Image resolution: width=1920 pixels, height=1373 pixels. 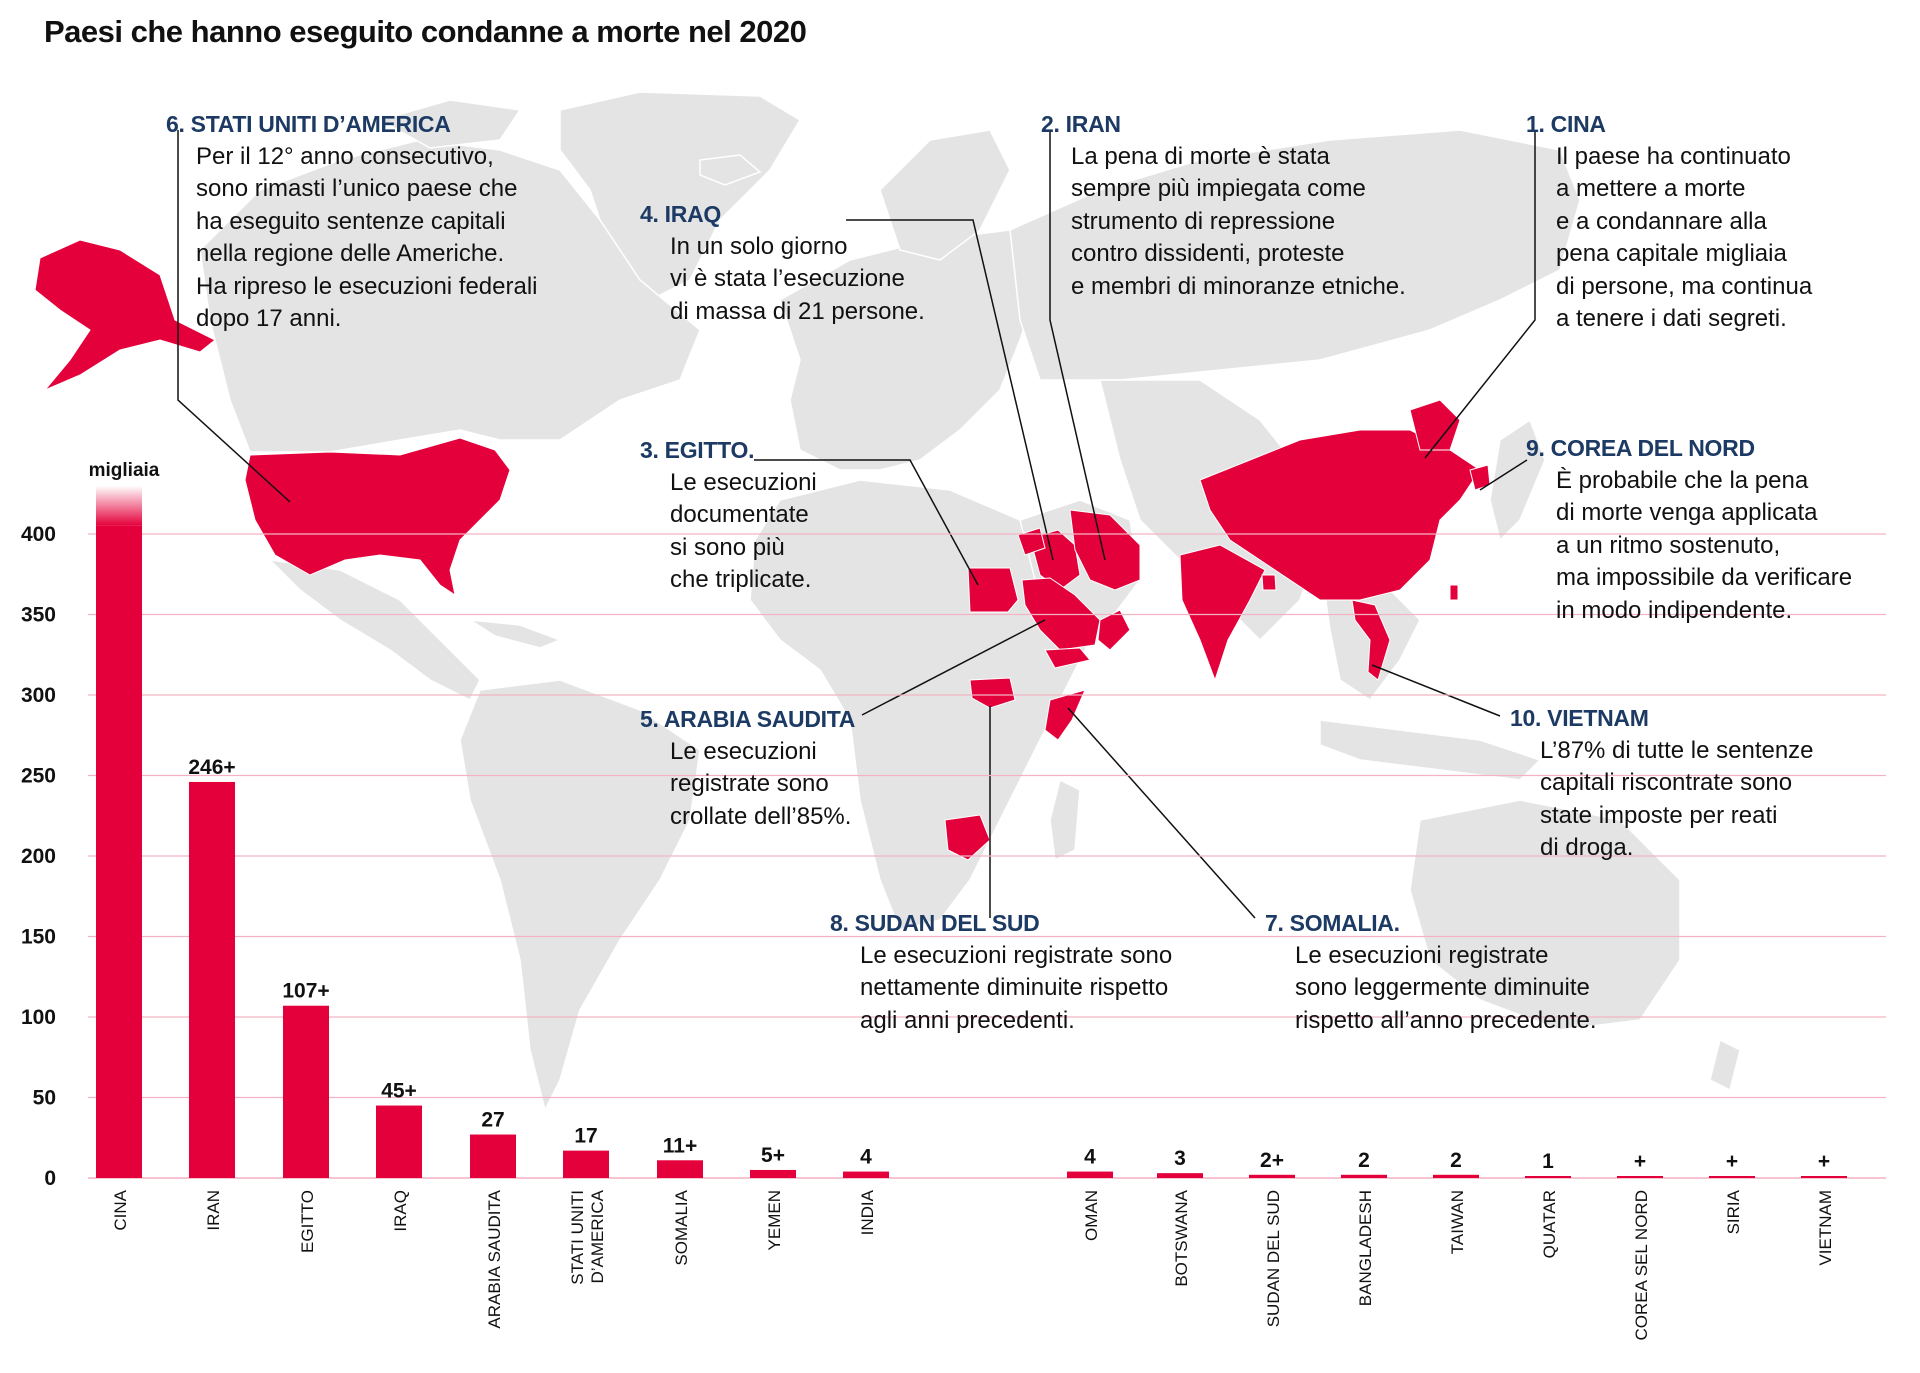 I want to click on map-scandinavia, so click(x=945, y=195).